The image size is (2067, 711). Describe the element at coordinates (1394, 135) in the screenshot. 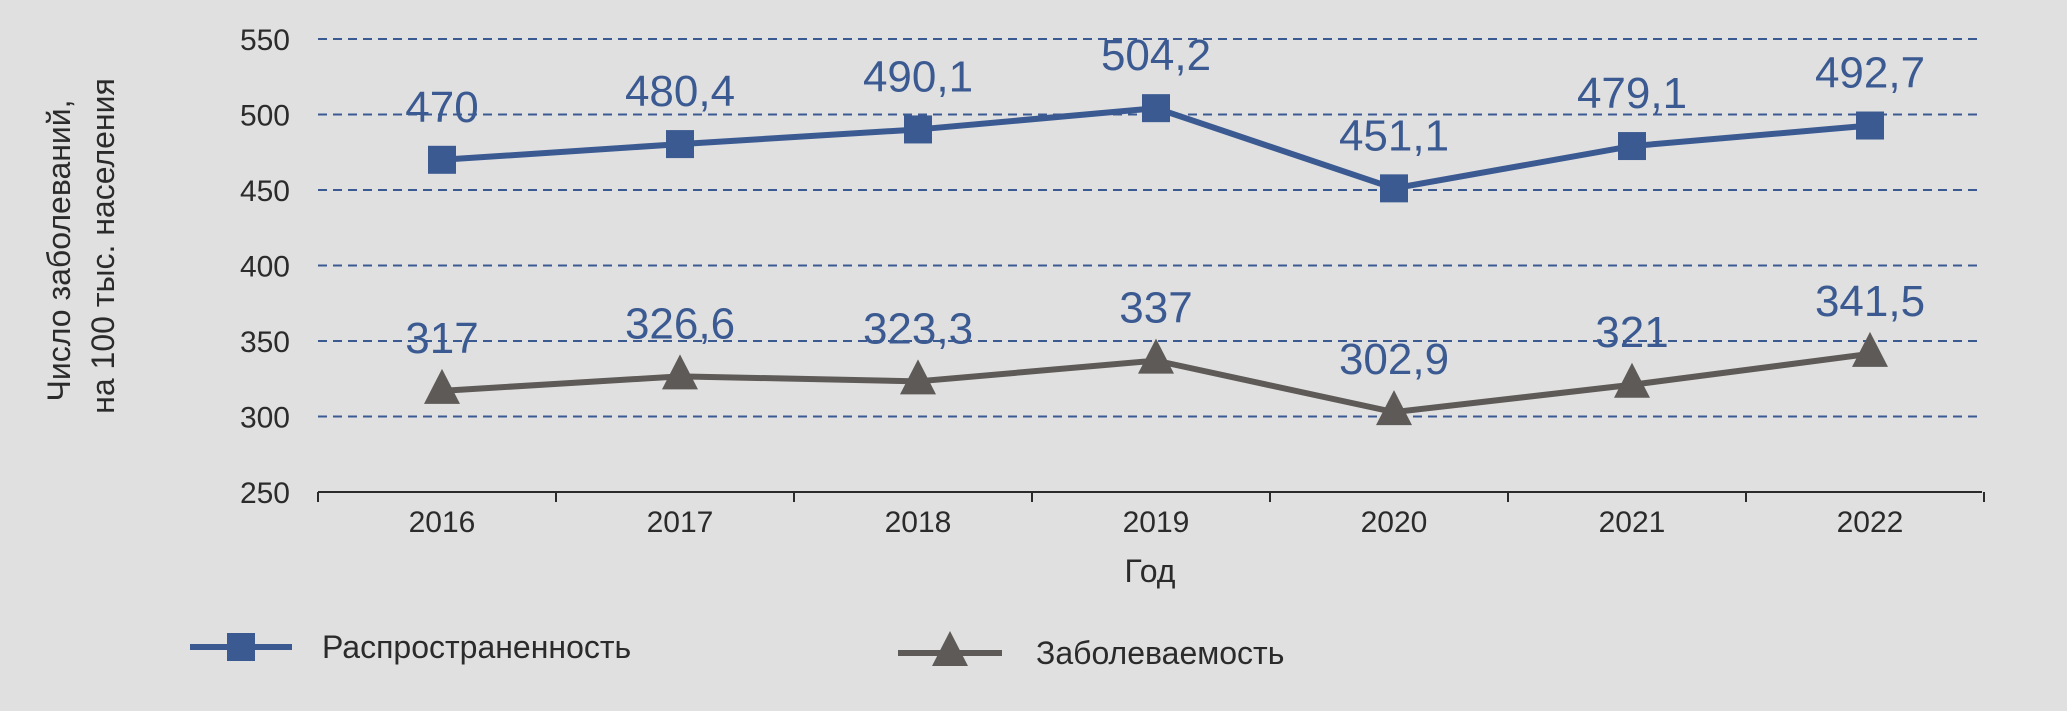

I see `data-label-0-2020: 451,1` at that location.